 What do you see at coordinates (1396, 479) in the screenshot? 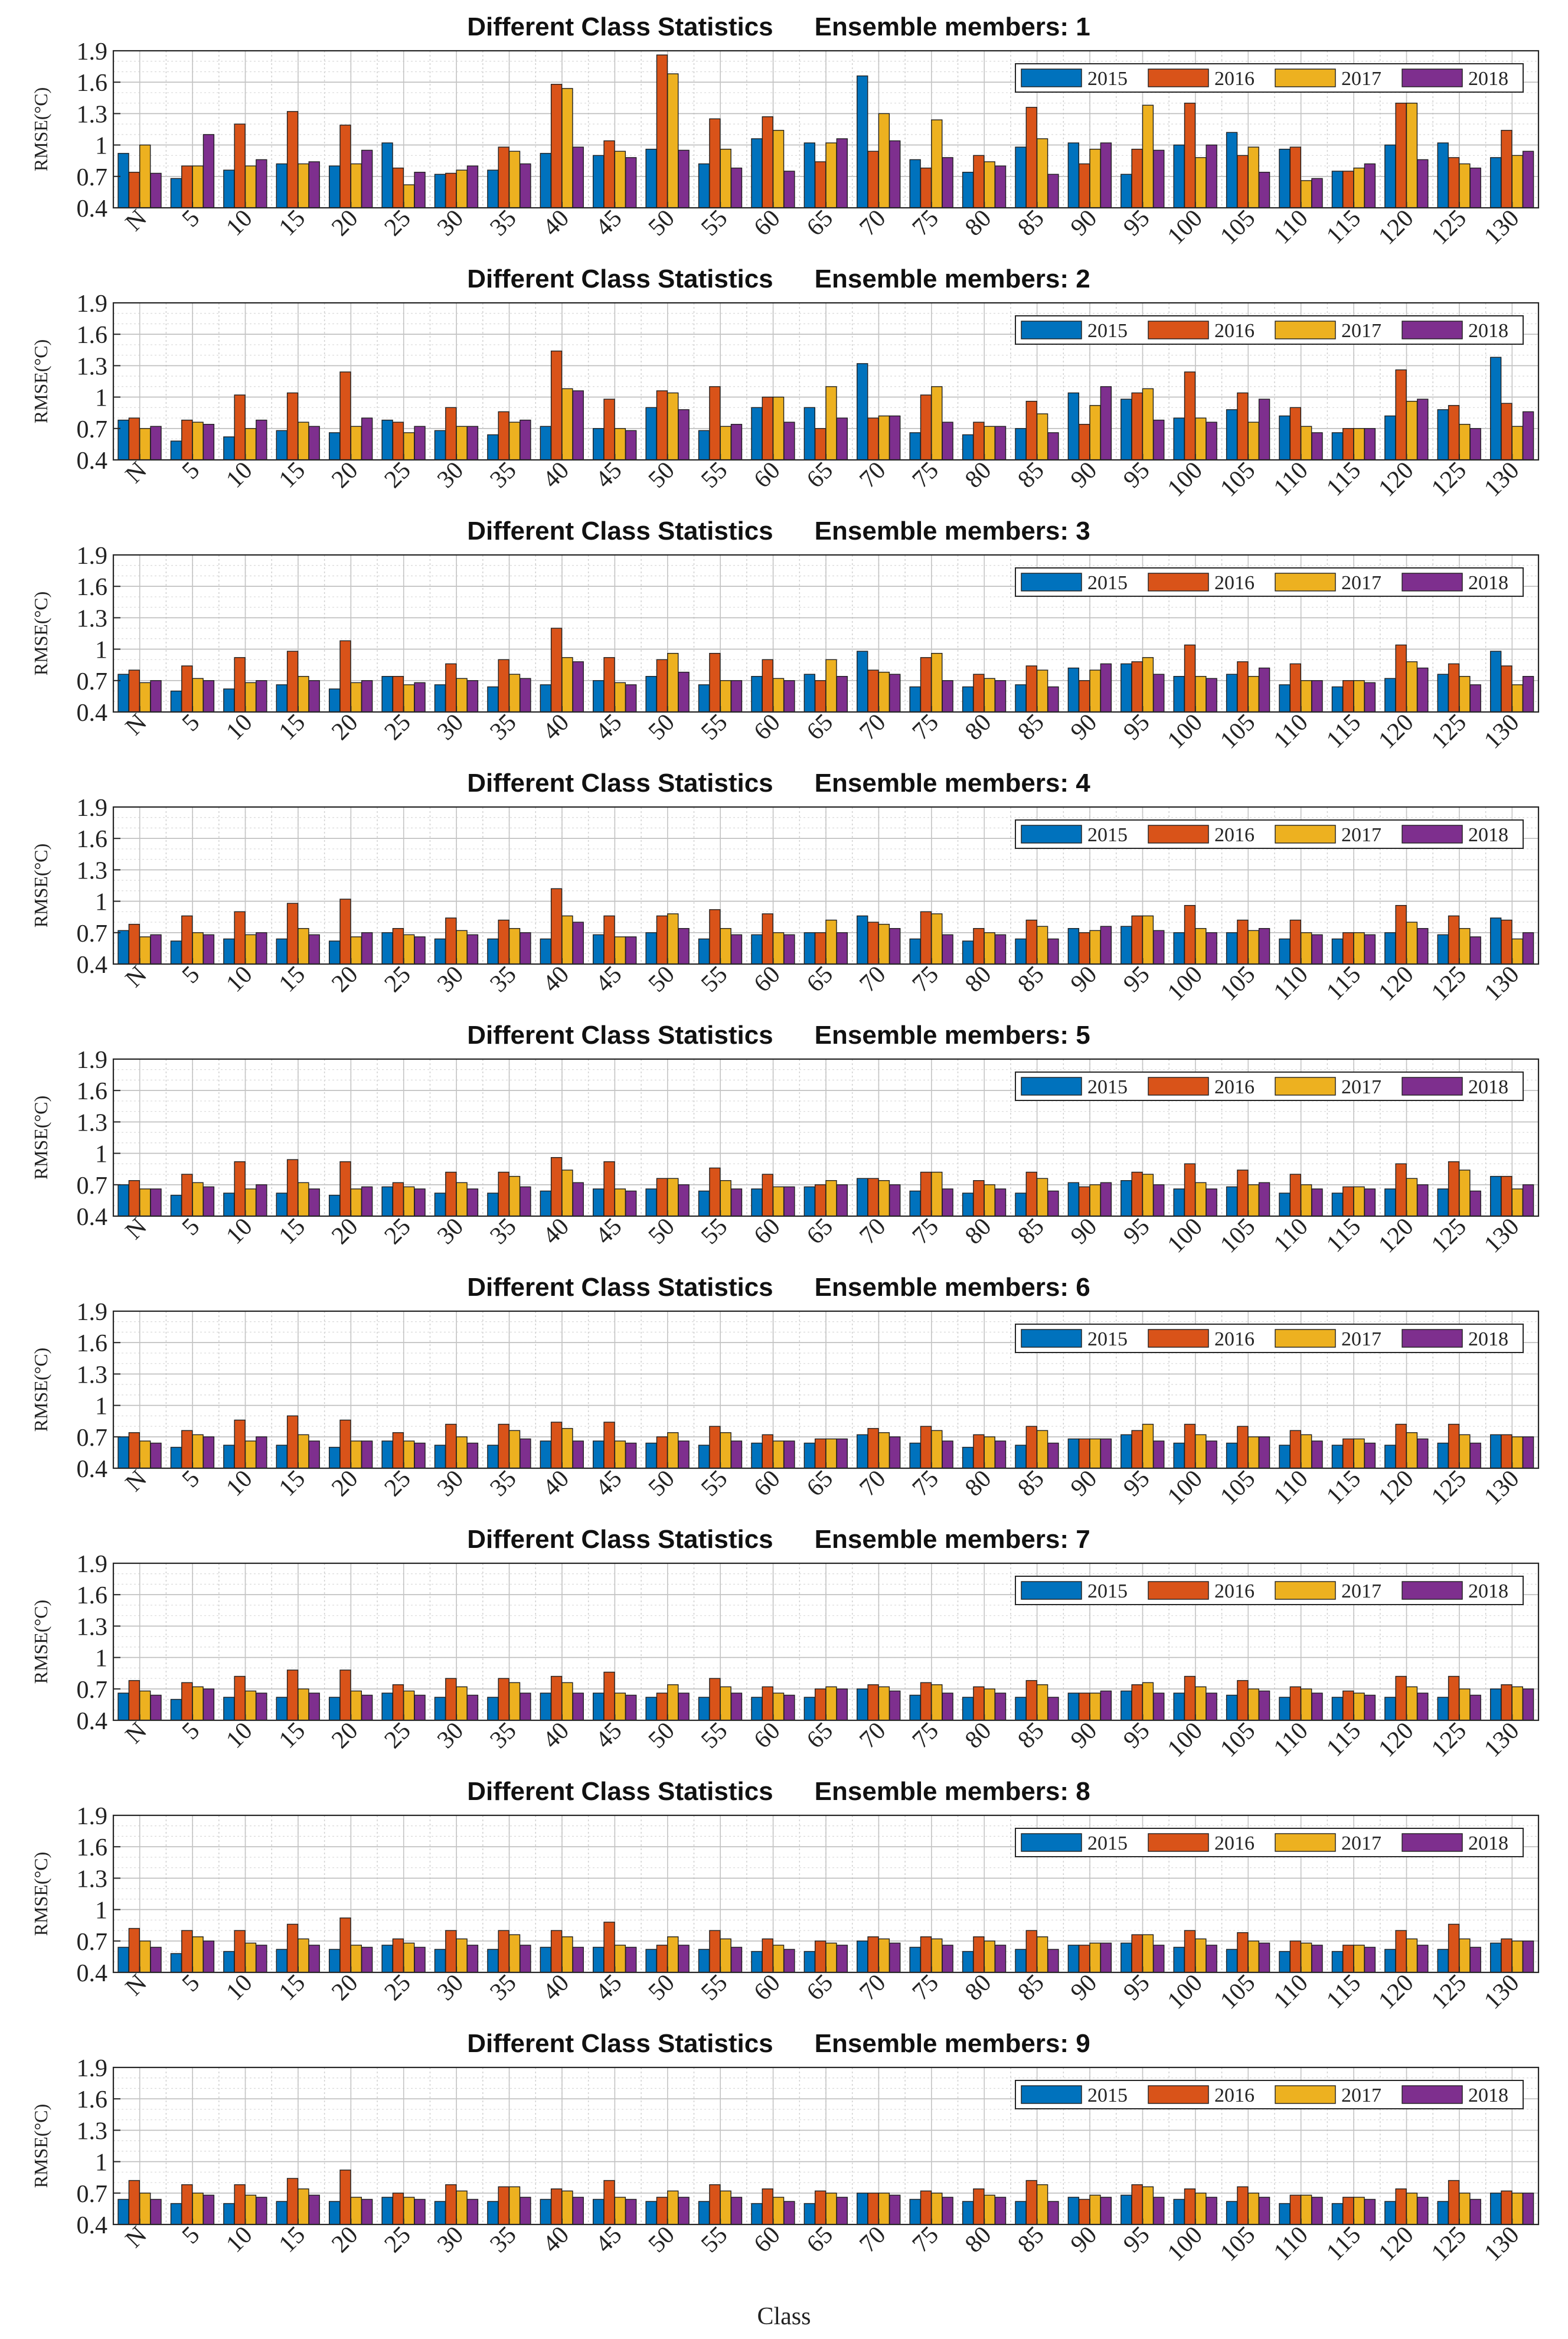
I see `x-tick-label-120: 120` at bounding box center [1396, 479].